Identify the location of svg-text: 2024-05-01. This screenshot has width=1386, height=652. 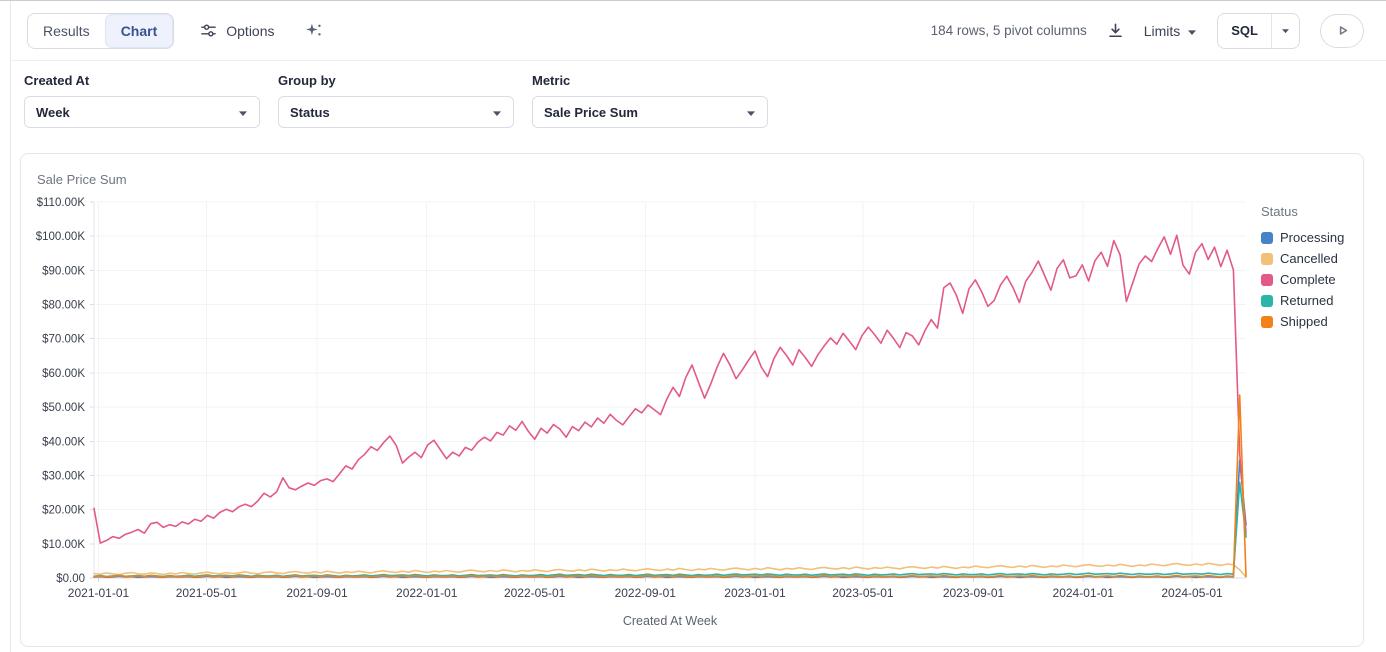
(1192, 593).